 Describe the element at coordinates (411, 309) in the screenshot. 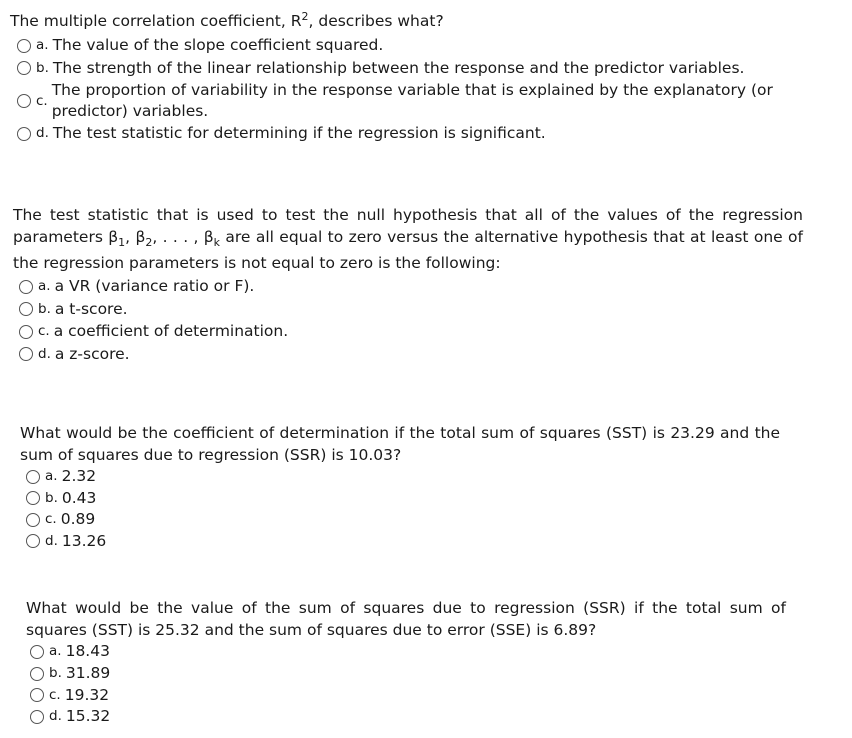

I see `option-b: b. a t-score.` at that location.